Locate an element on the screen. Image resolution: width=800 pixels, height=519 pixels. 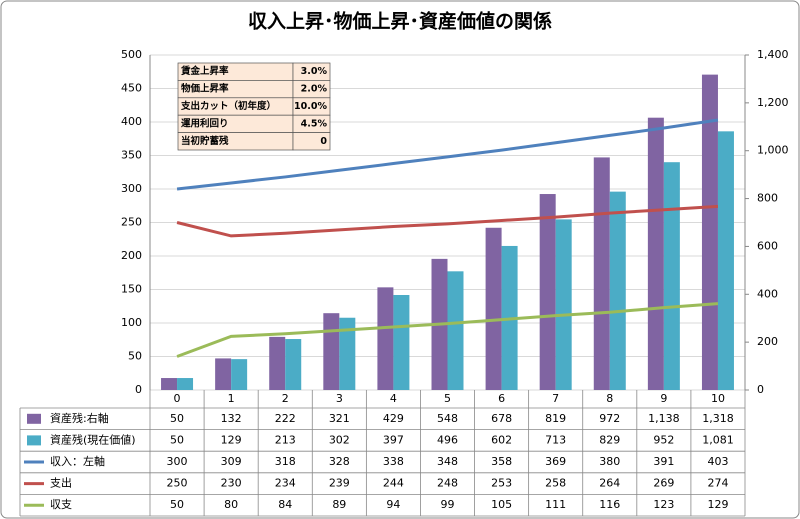
chart-title: 収入上昇･物価上昇･資産価値の関係 is located at coordinates (400, 21).